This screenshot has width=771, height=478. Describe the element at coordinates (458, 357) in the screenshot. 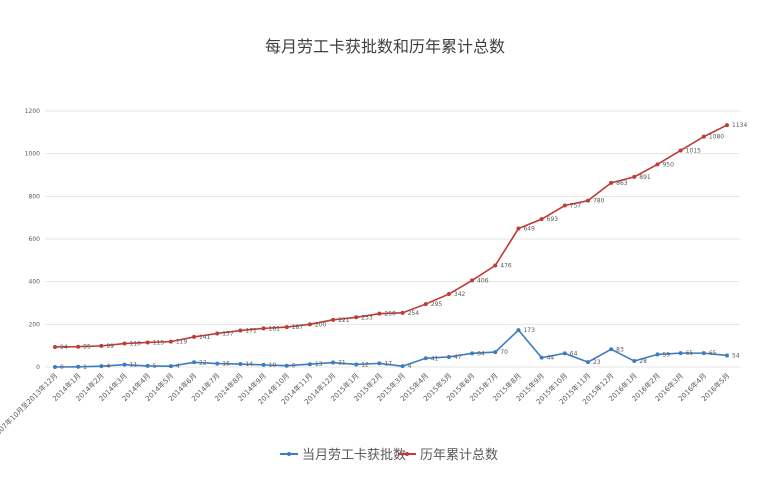

I see `data-label: 47` at that location.